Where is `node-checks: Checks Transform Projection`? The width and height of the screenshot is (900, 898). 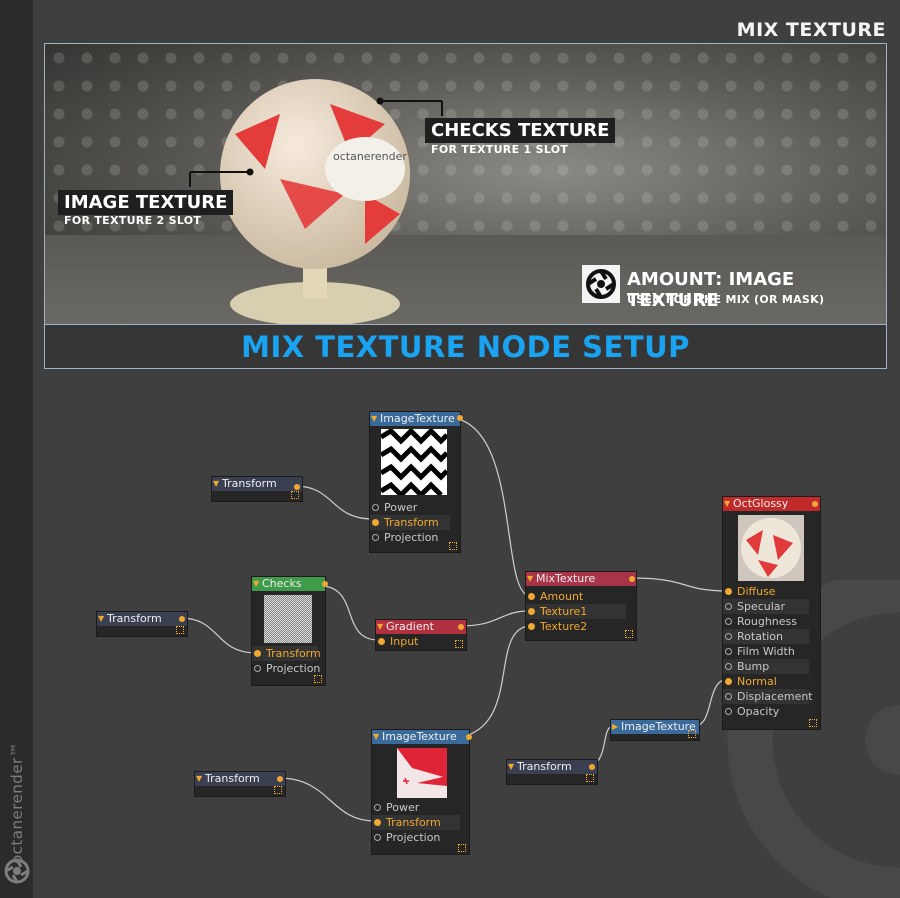 node-checks: Checks Transform Projection is located at coordinates (289, 631).